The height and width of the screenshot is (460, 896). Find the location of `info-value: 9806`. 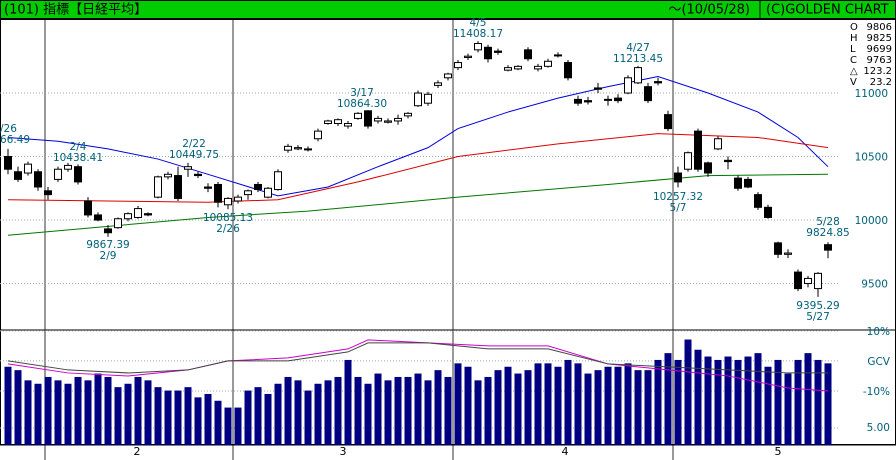

info-value: 9806 is located at coordinates (879, 27).